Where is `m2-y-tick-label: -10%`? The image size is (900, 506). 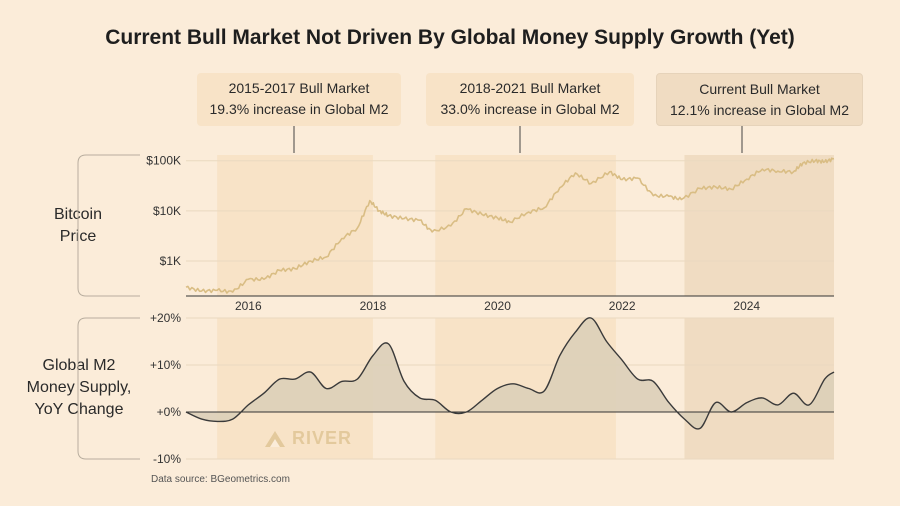
m2-y-tick-label: -10% is located at coordinates (167, 459).